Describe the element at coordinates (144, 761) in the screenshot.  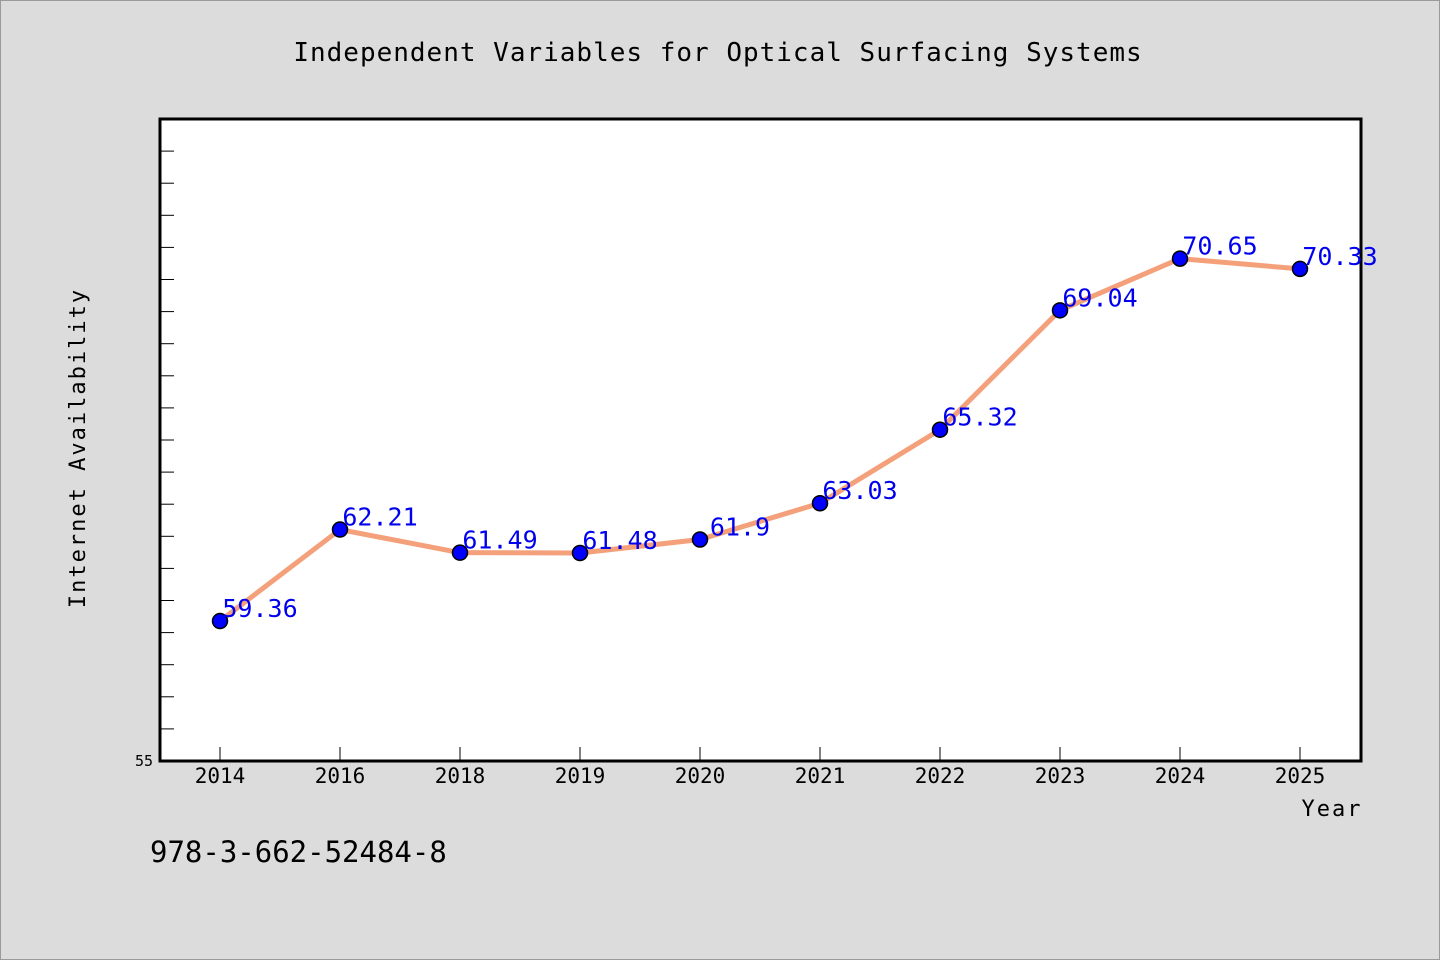
I see `y-tick-label: 55` at that location.